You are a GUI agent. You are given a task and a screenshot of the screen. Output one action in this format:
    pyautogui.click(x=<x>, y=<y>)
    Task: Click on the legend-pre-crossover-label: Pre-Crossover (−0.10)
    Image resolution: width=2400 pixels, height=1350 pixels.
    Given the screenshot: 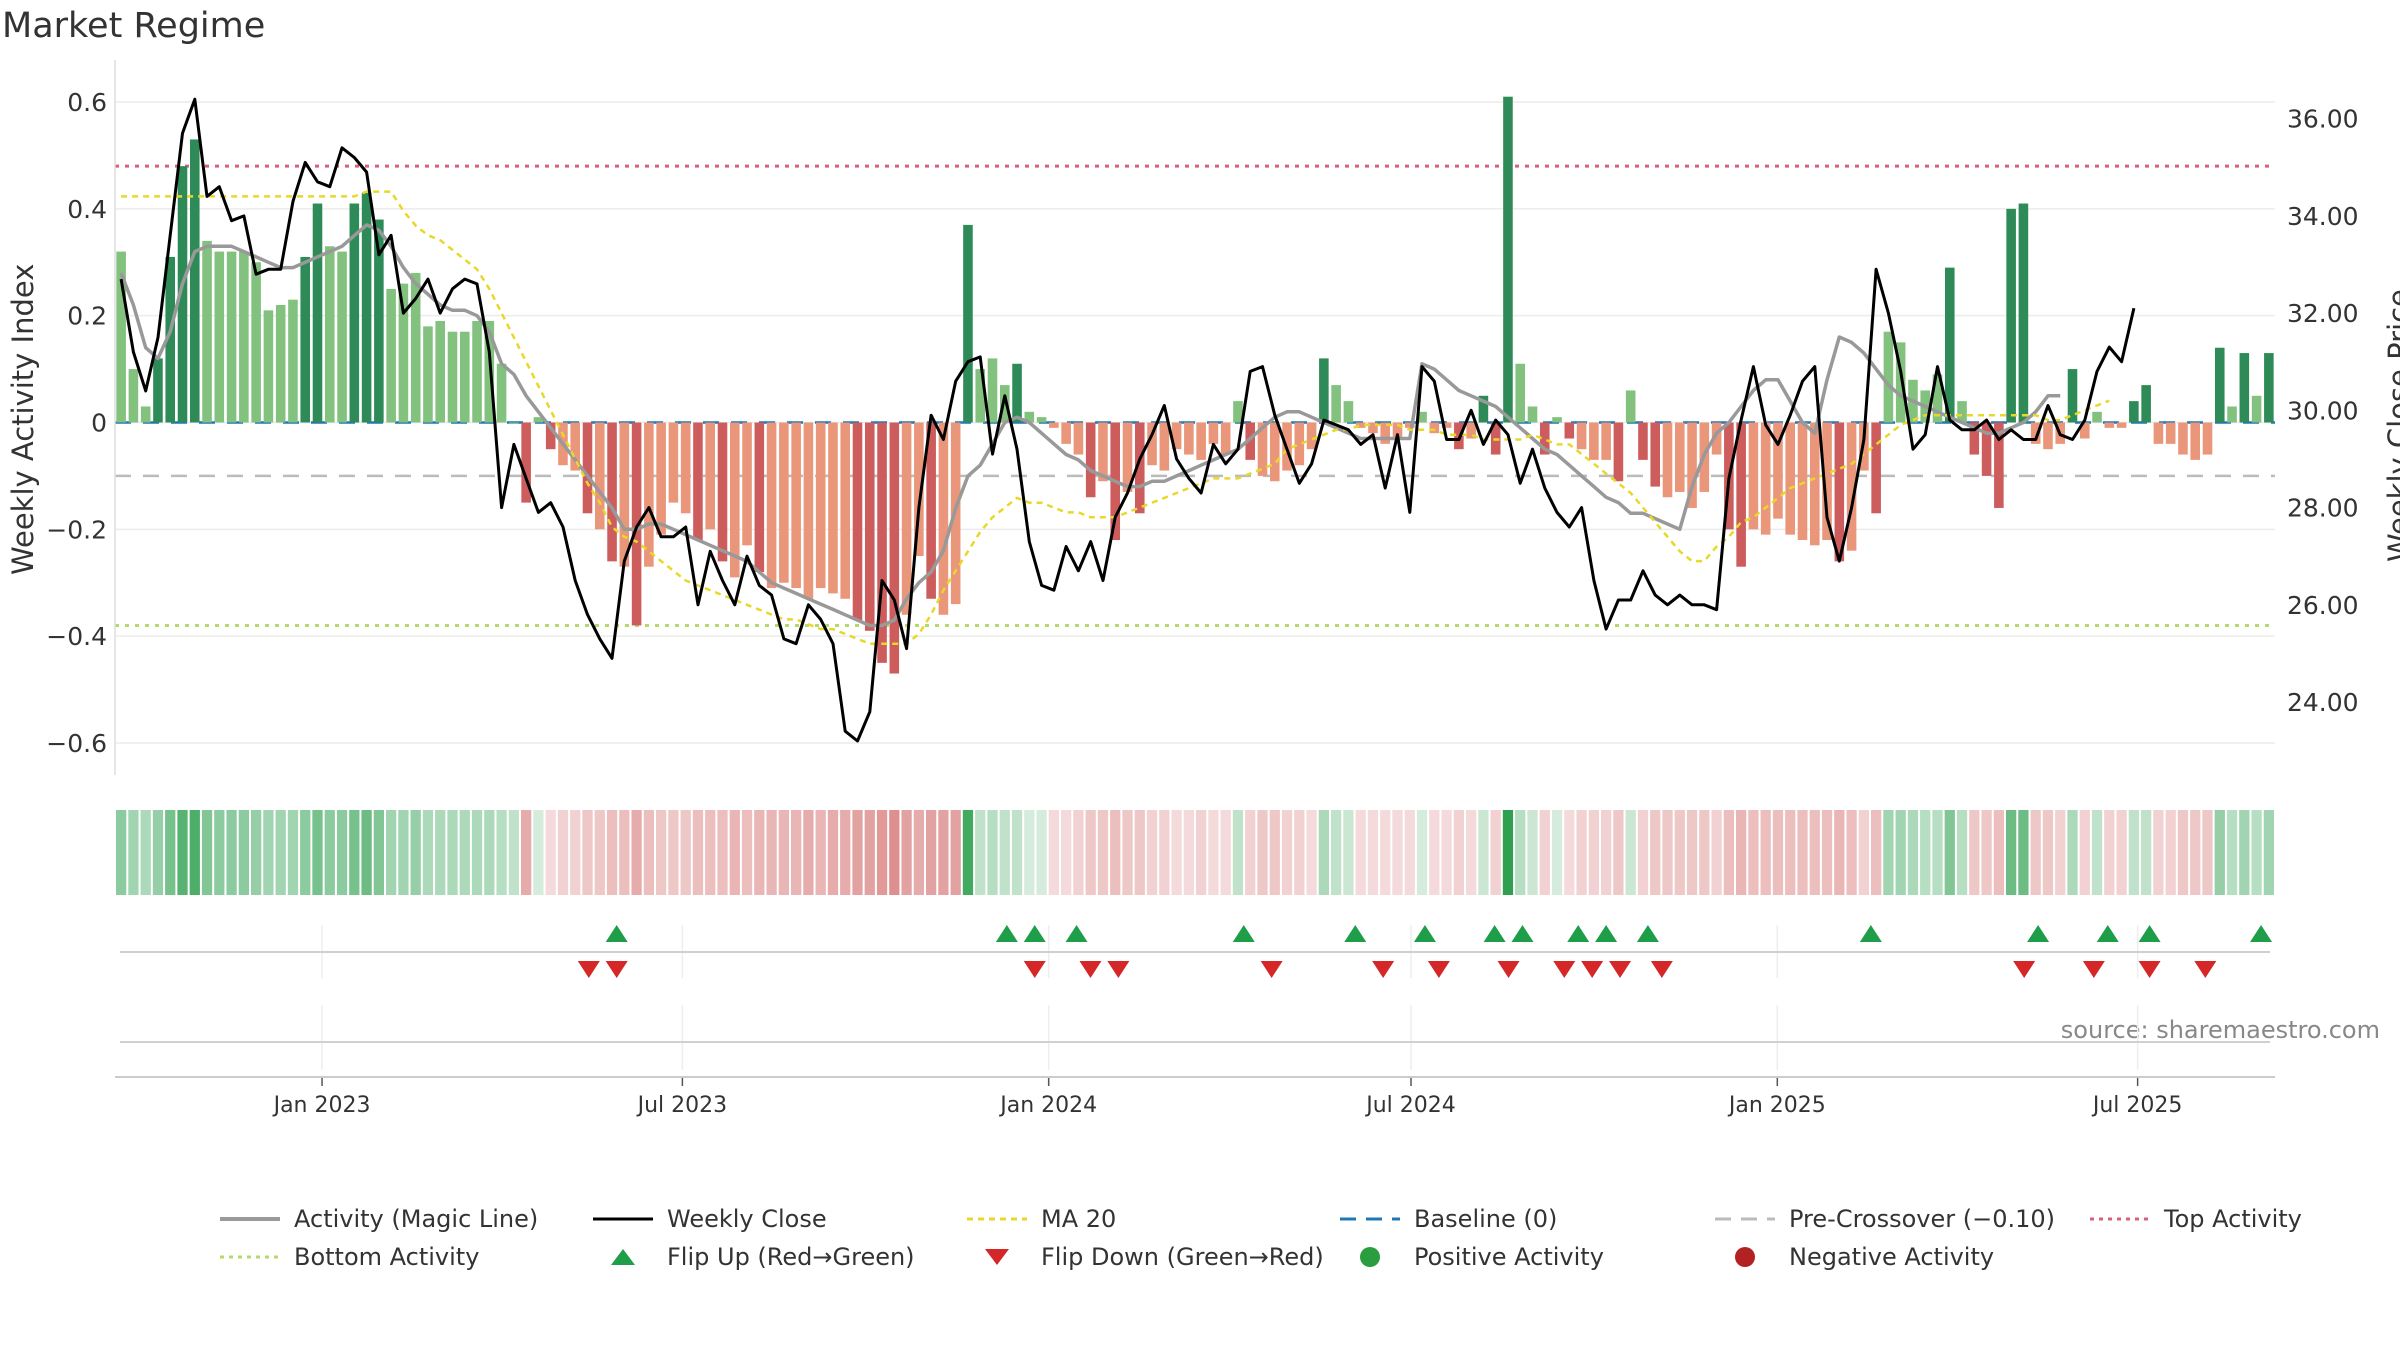 What is the action you would take?
    pyautogui.click(x=1922, y=1219)
    